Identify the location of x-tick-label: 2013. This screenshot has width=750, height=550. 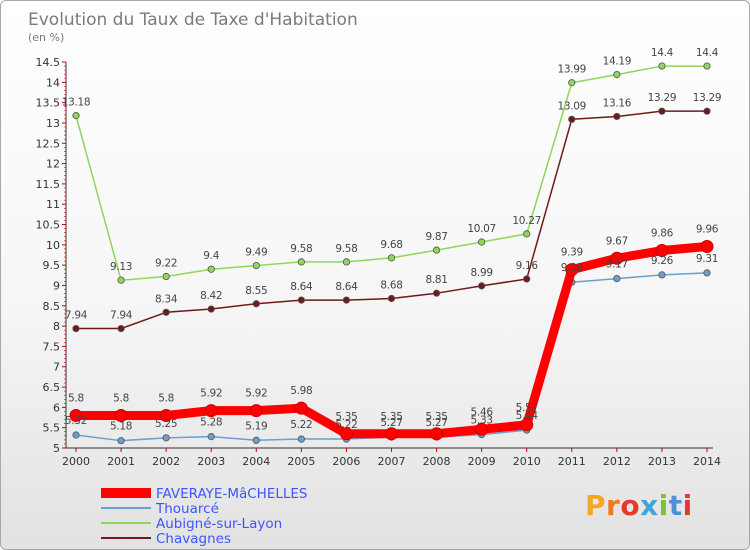
(662, 461).